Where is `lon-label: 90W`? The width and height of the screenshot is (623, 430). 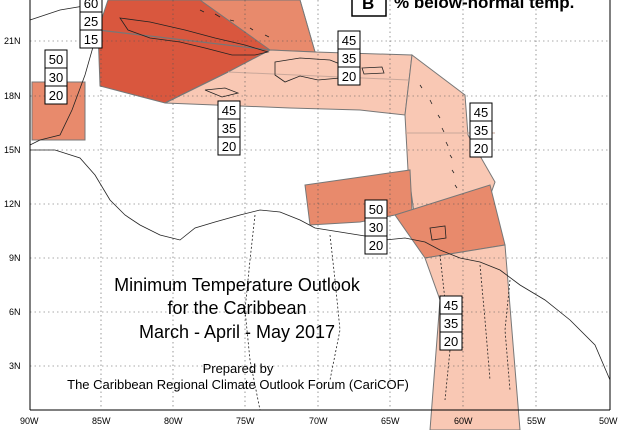
lon-label: 90W is located at coordinates (29, 421).